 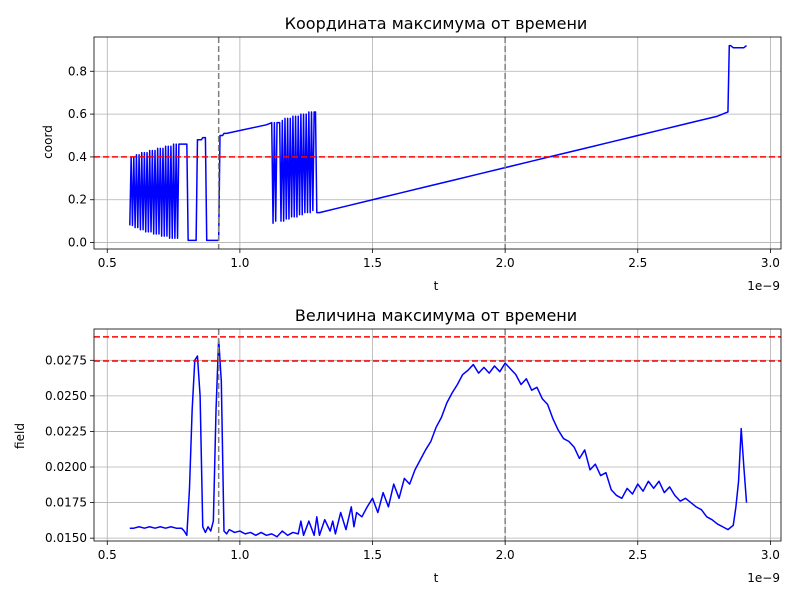 I want to click on chart-title: Величина максимума от времени, so click(x=436, y=315).